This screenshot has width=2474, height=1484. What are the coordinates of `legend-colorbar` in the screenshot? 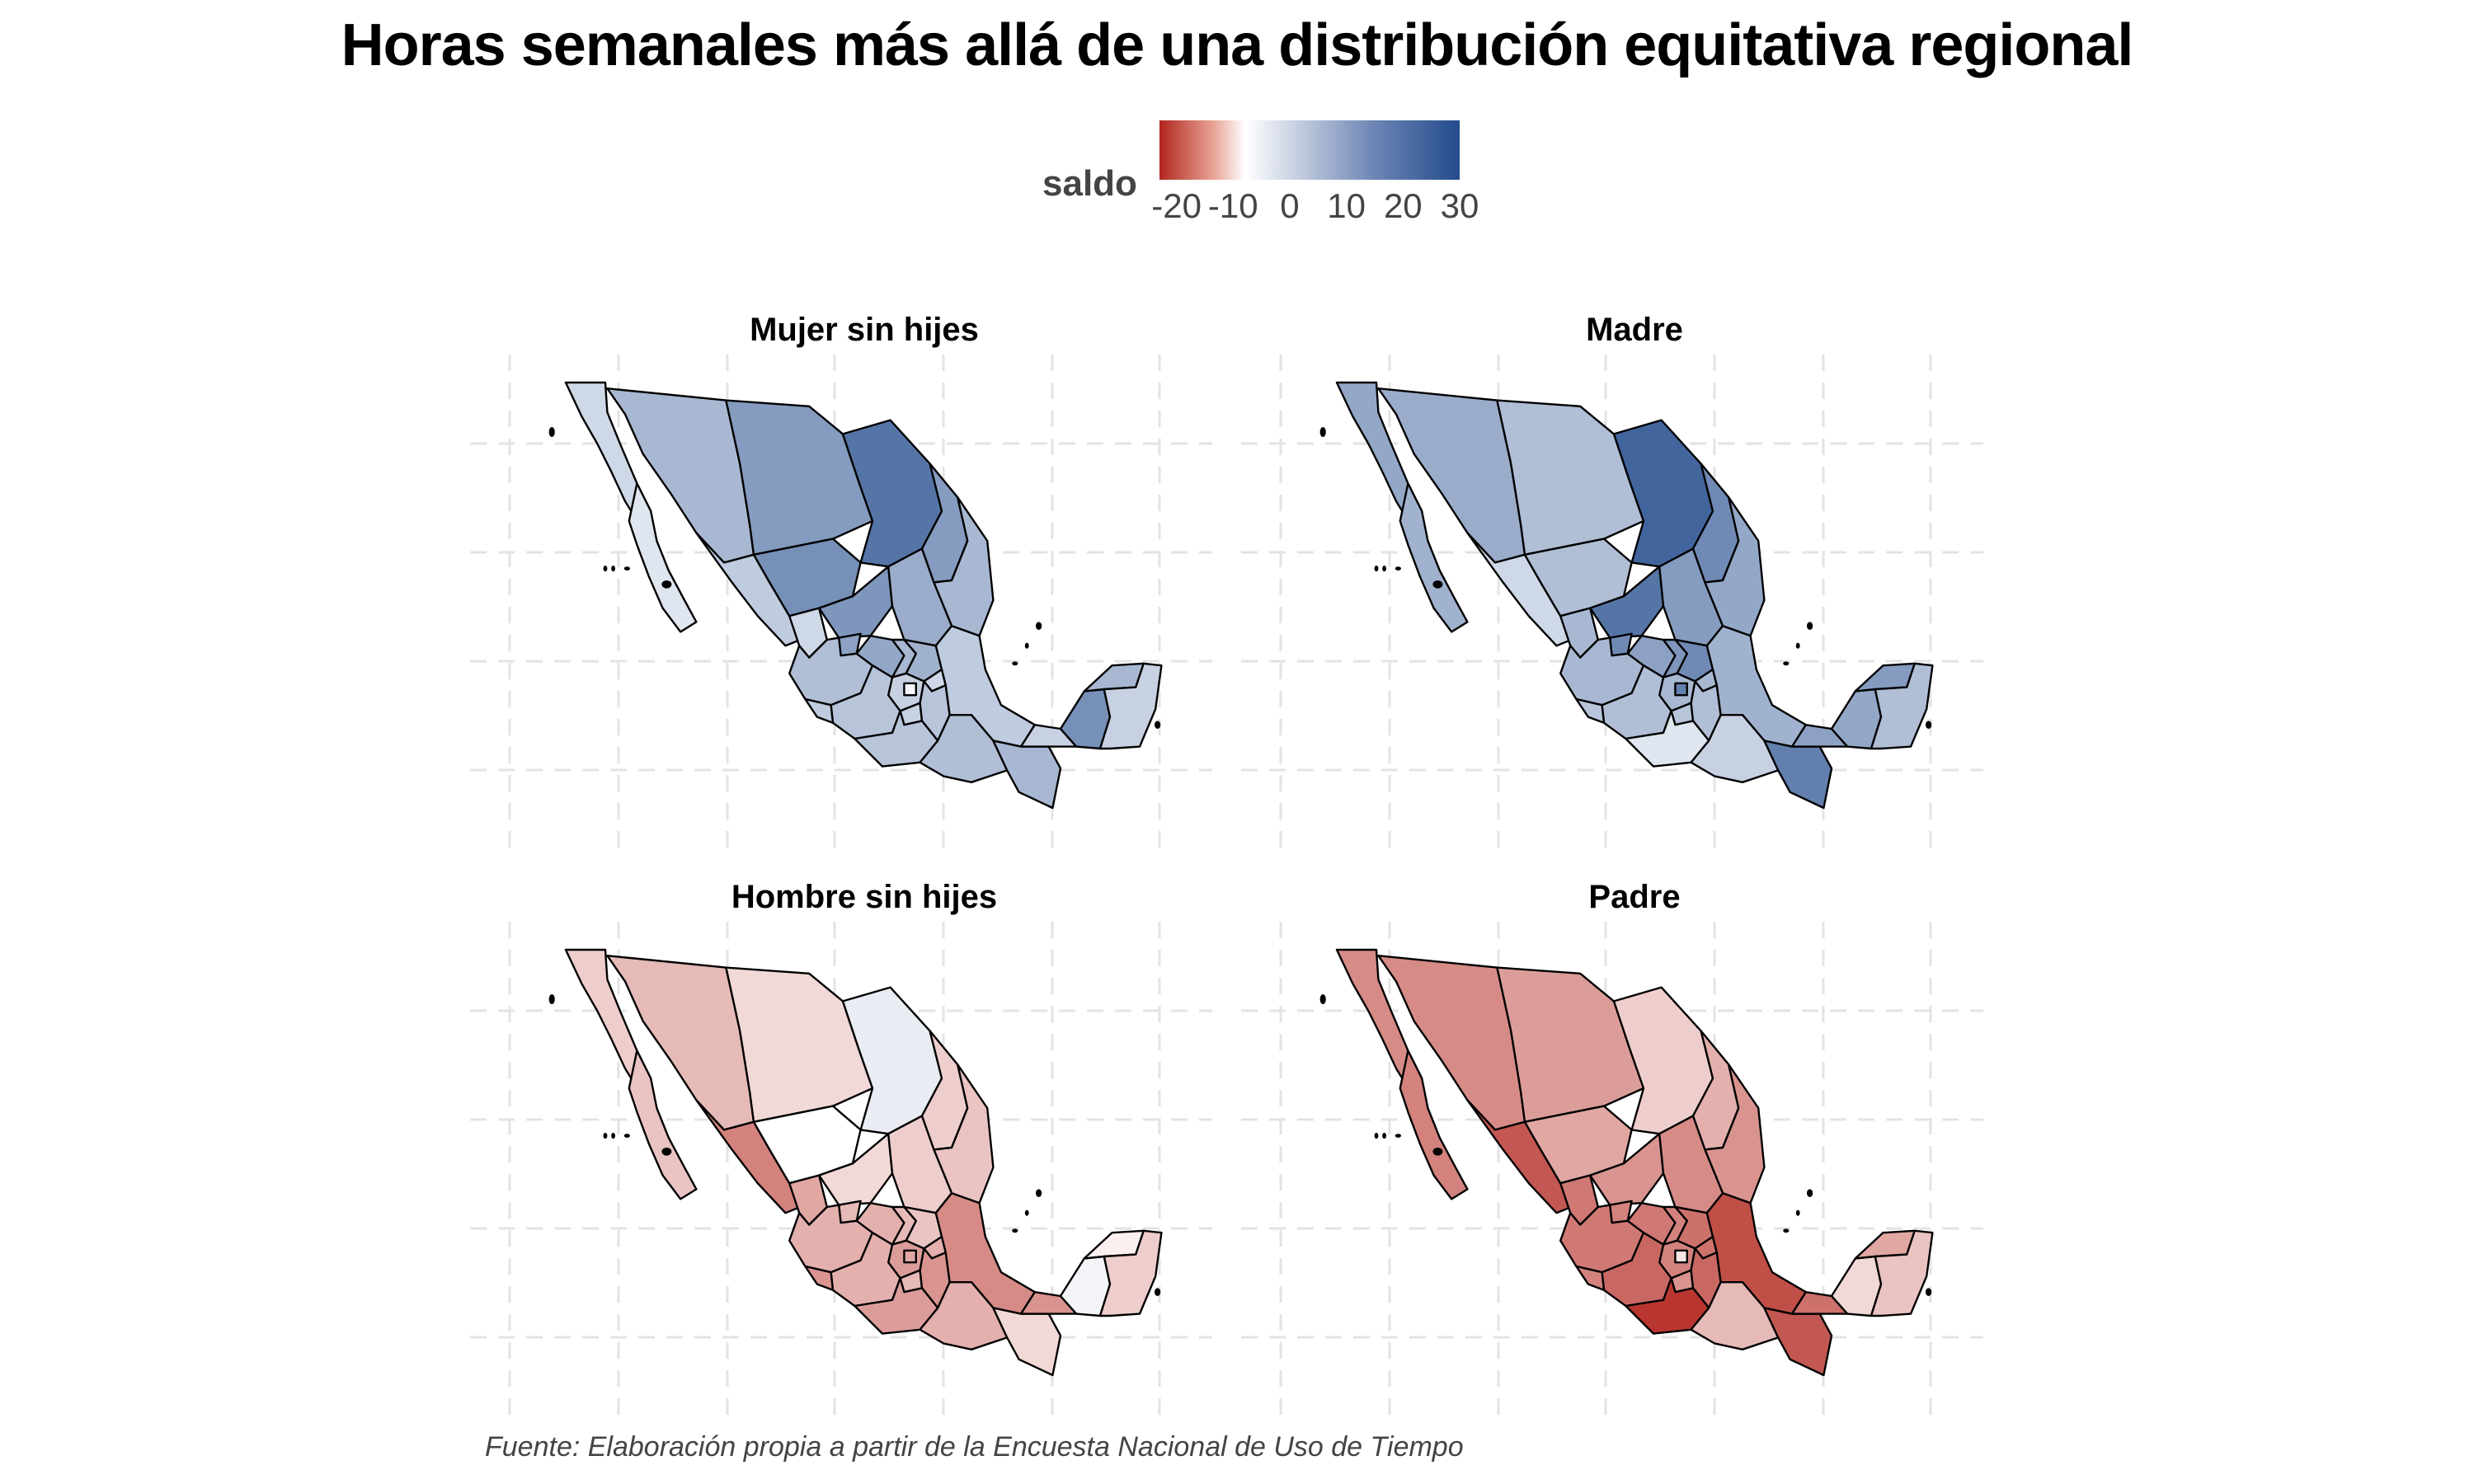 It's located at (1309, 150).